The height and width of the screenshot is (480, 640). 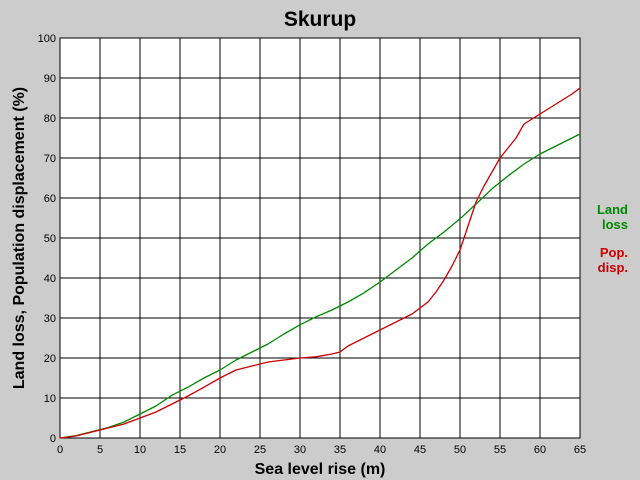 I want to click on x-tick-label: 55, so click(x=500, y=450).